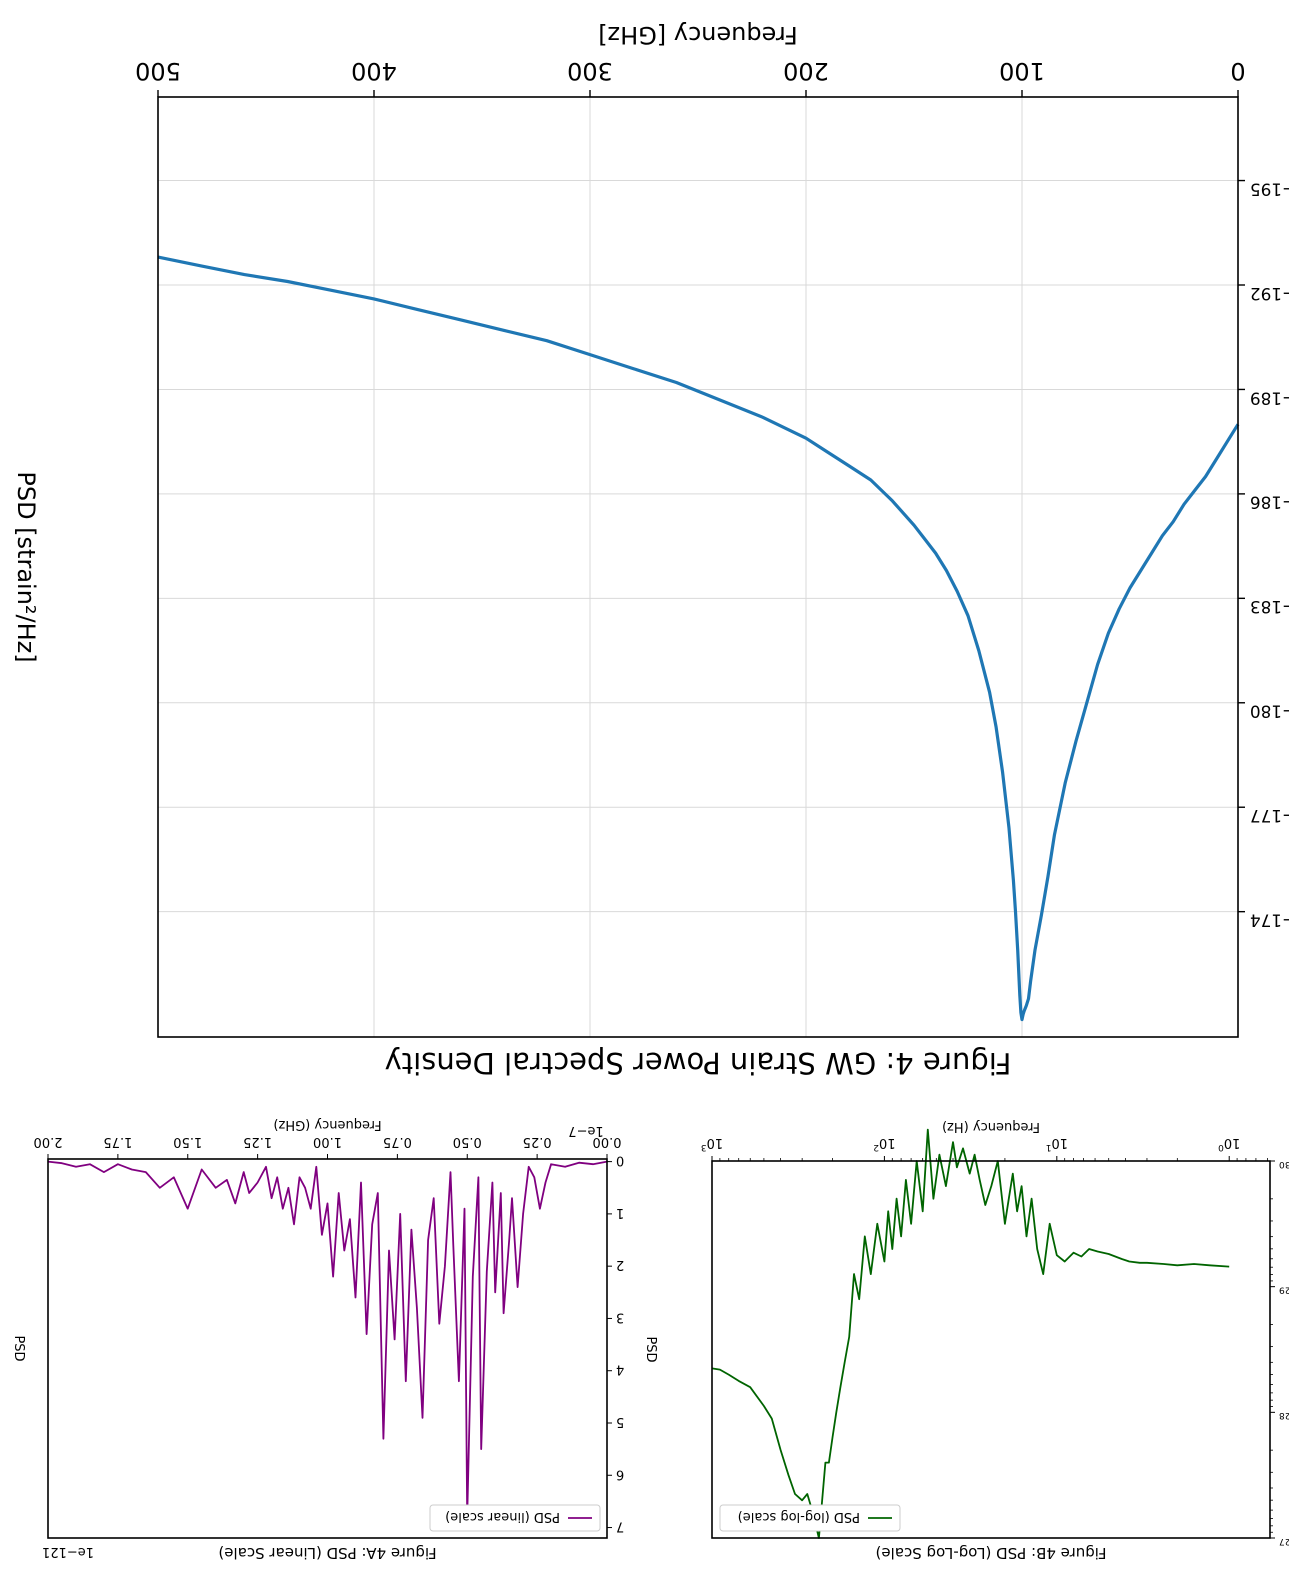 The width and height of the screenshot is (1289, 1579). Describe the element at coordinates (620, 1212) in the screenshot. I see `a-y-tick-label: 1` at that location.